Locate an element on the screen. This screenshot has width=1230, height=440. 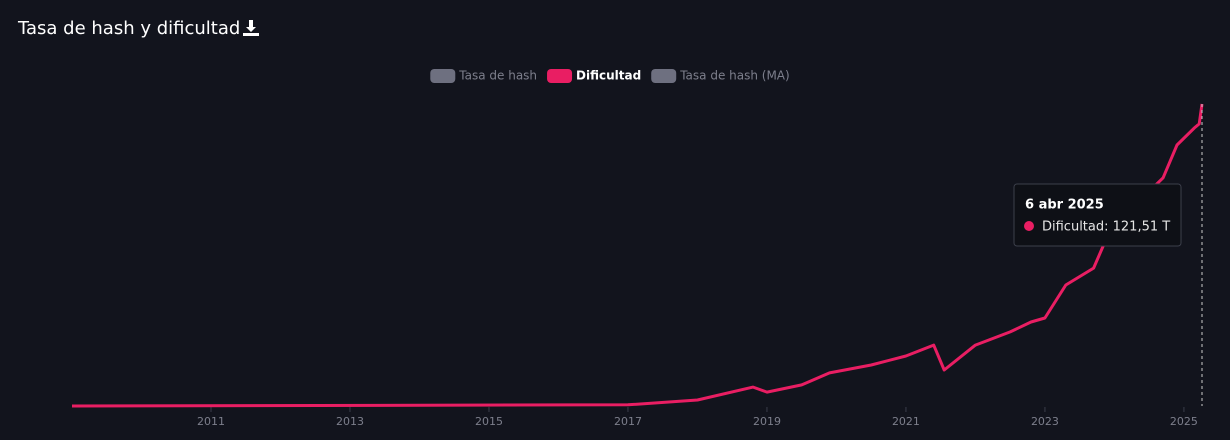
legend-label: Dificultad is located at coordinates (608, 76).